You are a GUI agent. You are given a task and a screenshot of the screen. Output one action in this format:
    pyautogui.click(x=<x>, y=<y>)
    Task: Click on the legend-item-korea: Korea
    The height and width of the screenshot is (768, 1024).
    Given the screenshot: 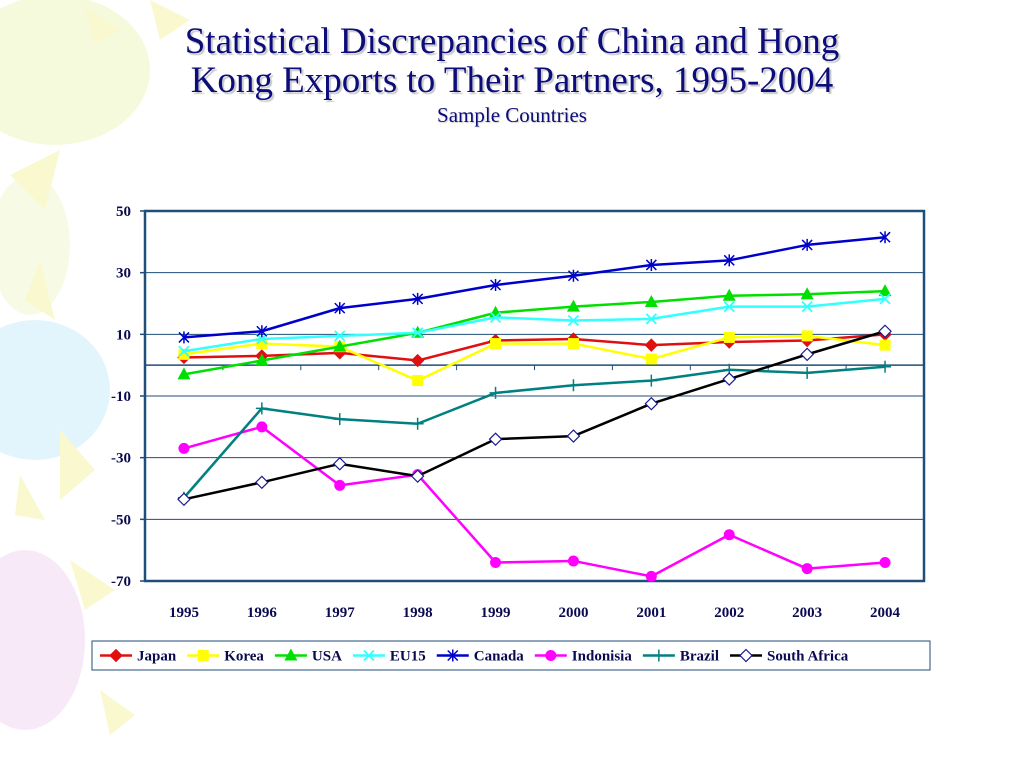 What is the action you would take?
    pyautogui.click(x=225, y=657)
    